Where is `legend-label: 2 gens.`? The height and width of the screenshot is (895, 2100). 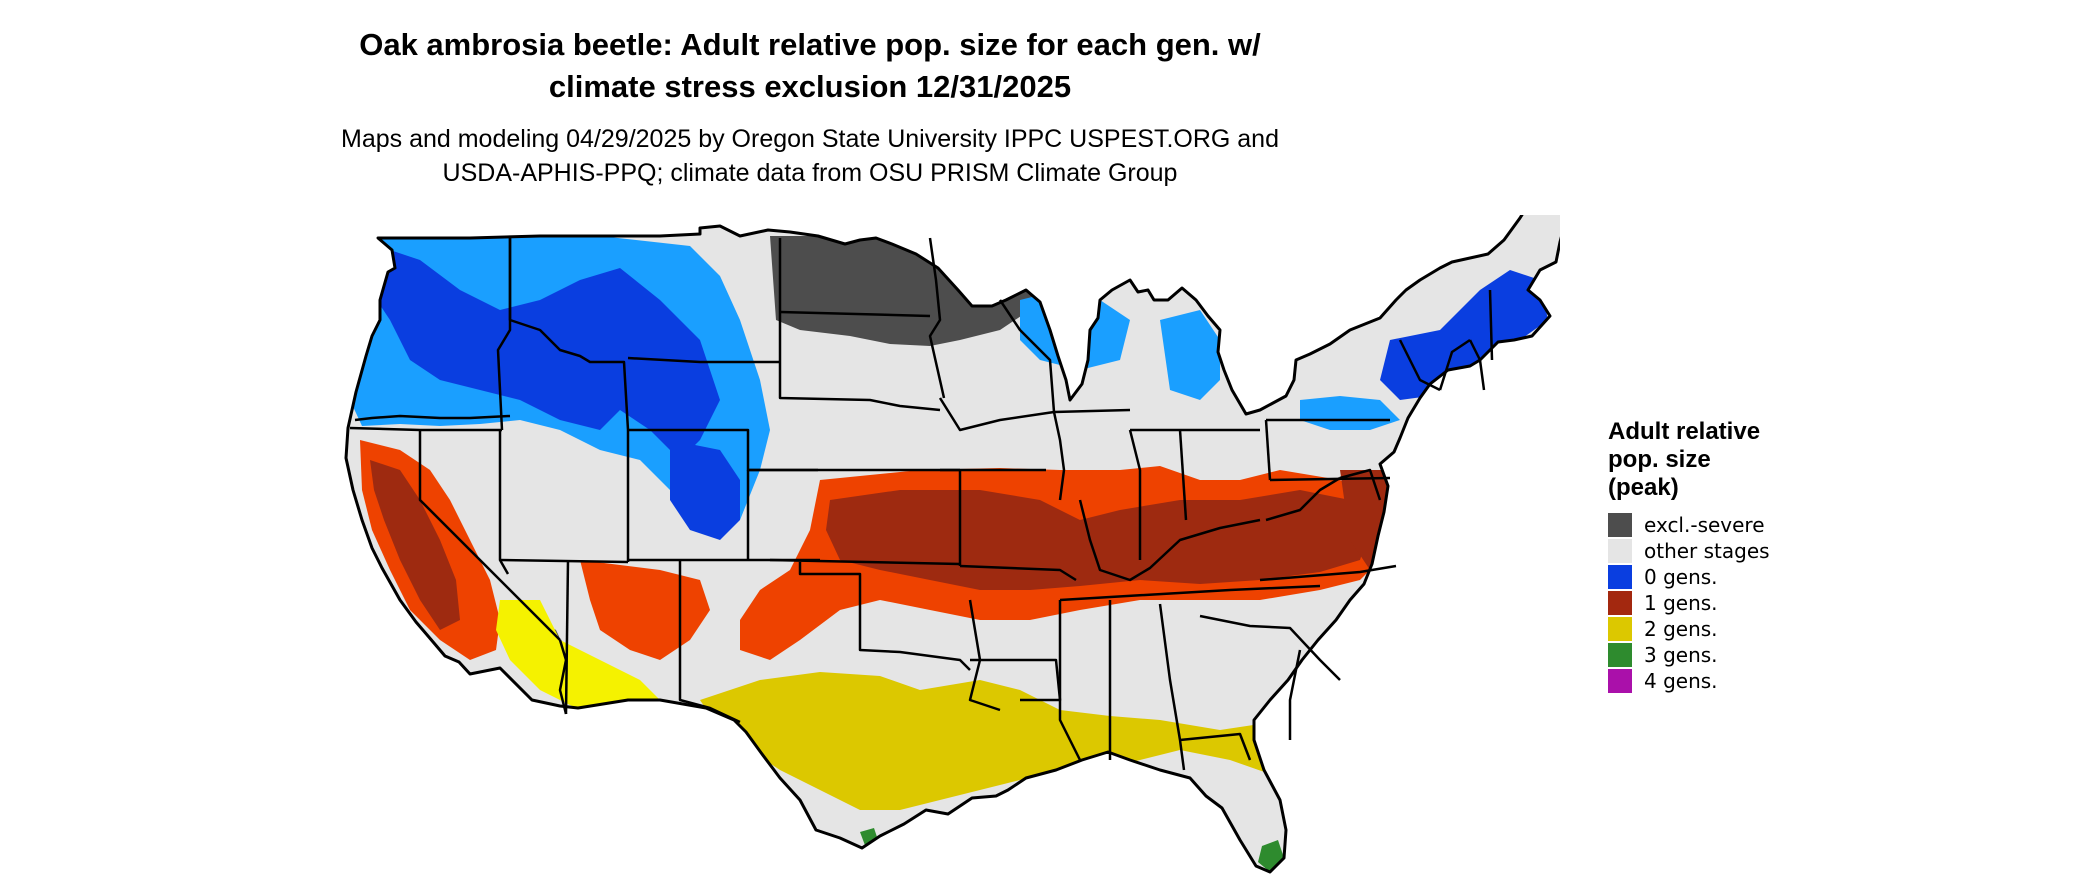
legend-label: 2 gens. is located at coordinates (1681, 629).